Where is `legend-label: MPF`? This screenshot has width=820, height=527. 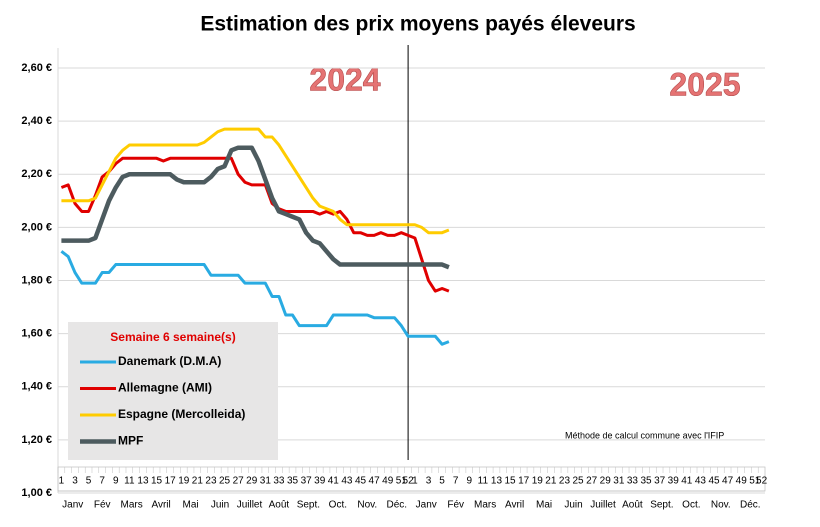 legend-label: MPF is located at coordinates (130, 441).